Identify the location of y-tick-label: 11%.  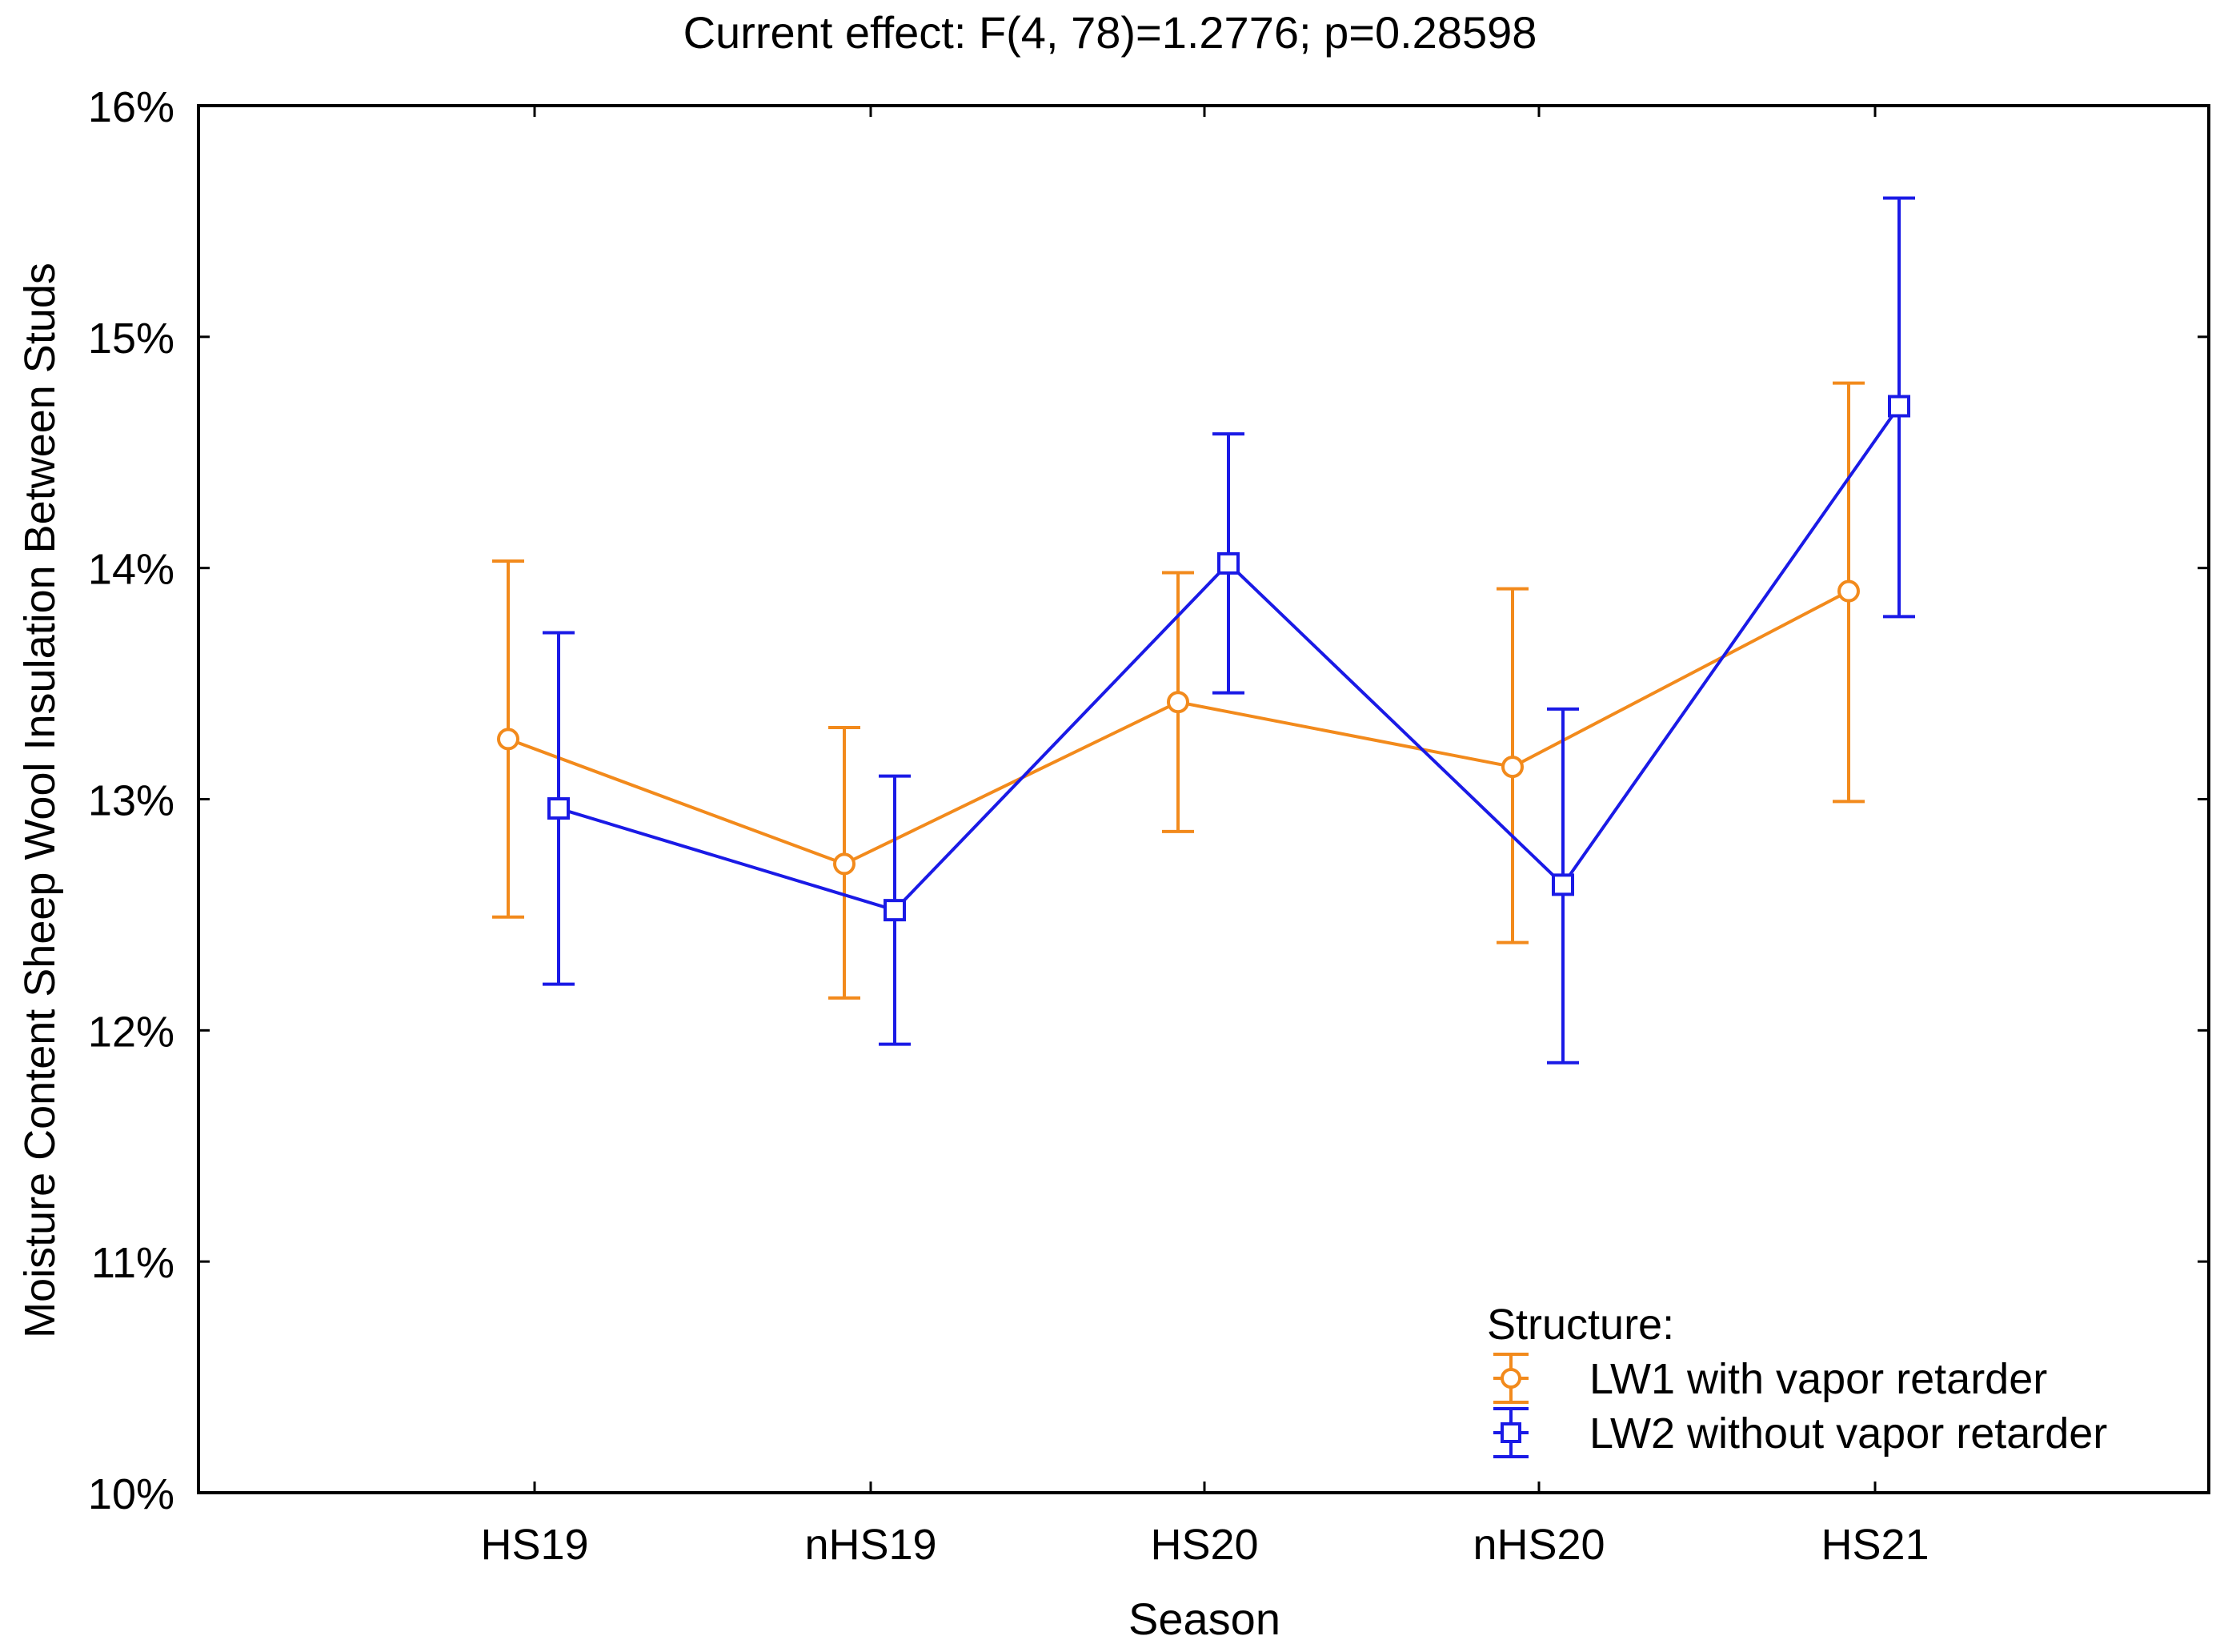
(132, 1263).